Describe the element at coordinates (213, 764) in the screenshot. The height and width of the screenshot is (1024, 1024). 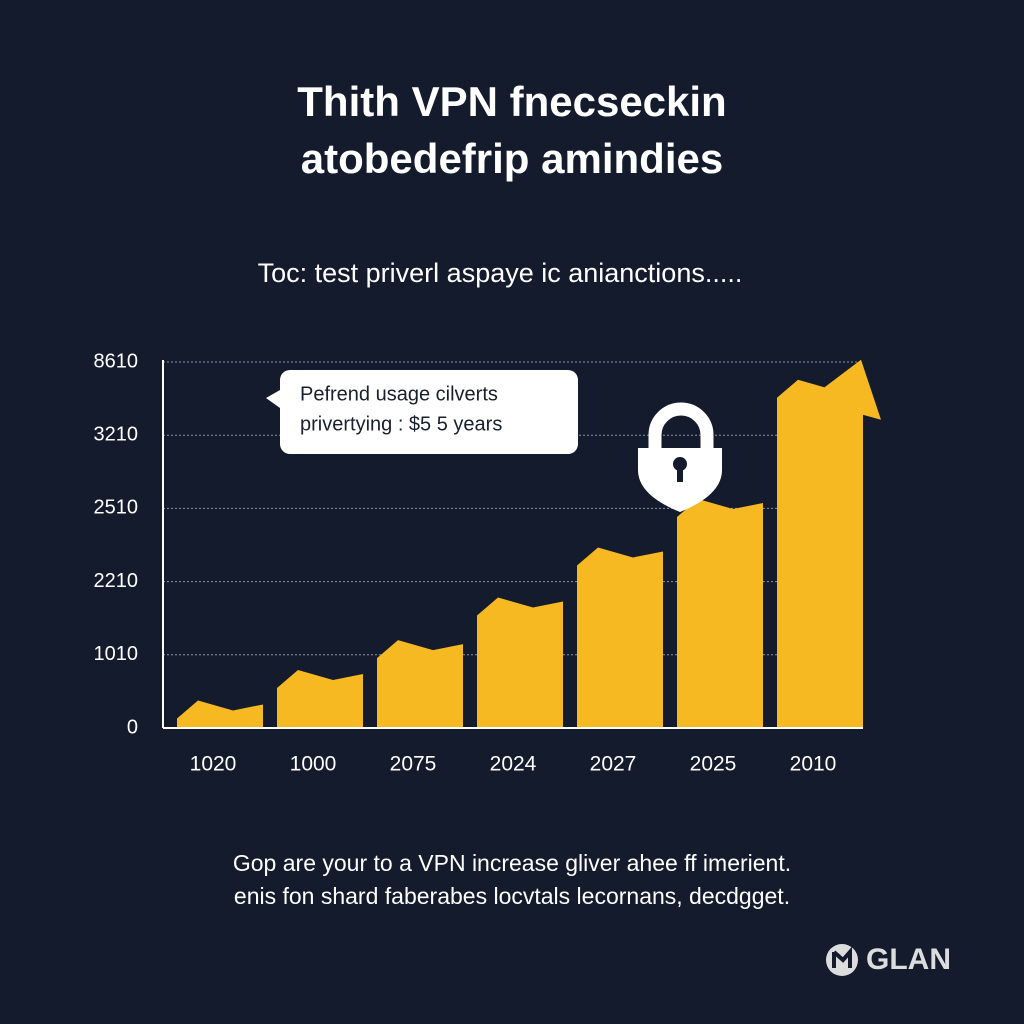
I see `x-tick-label: 1020` at that location.